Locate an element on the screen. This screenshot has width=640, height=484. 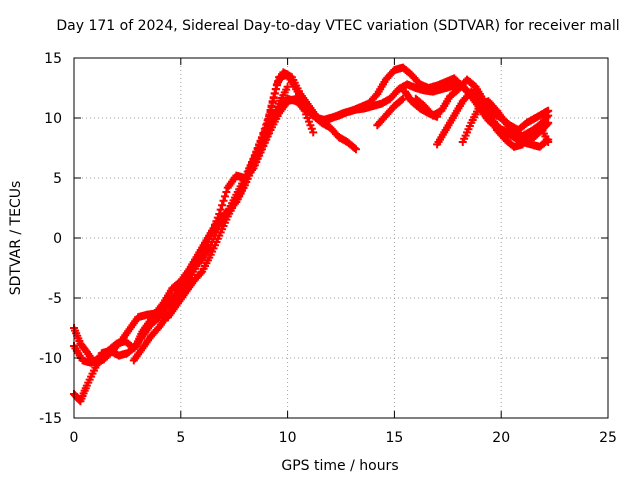
y-axis-label: SDTVAR / TECUs is located at coordinates (16, 238).